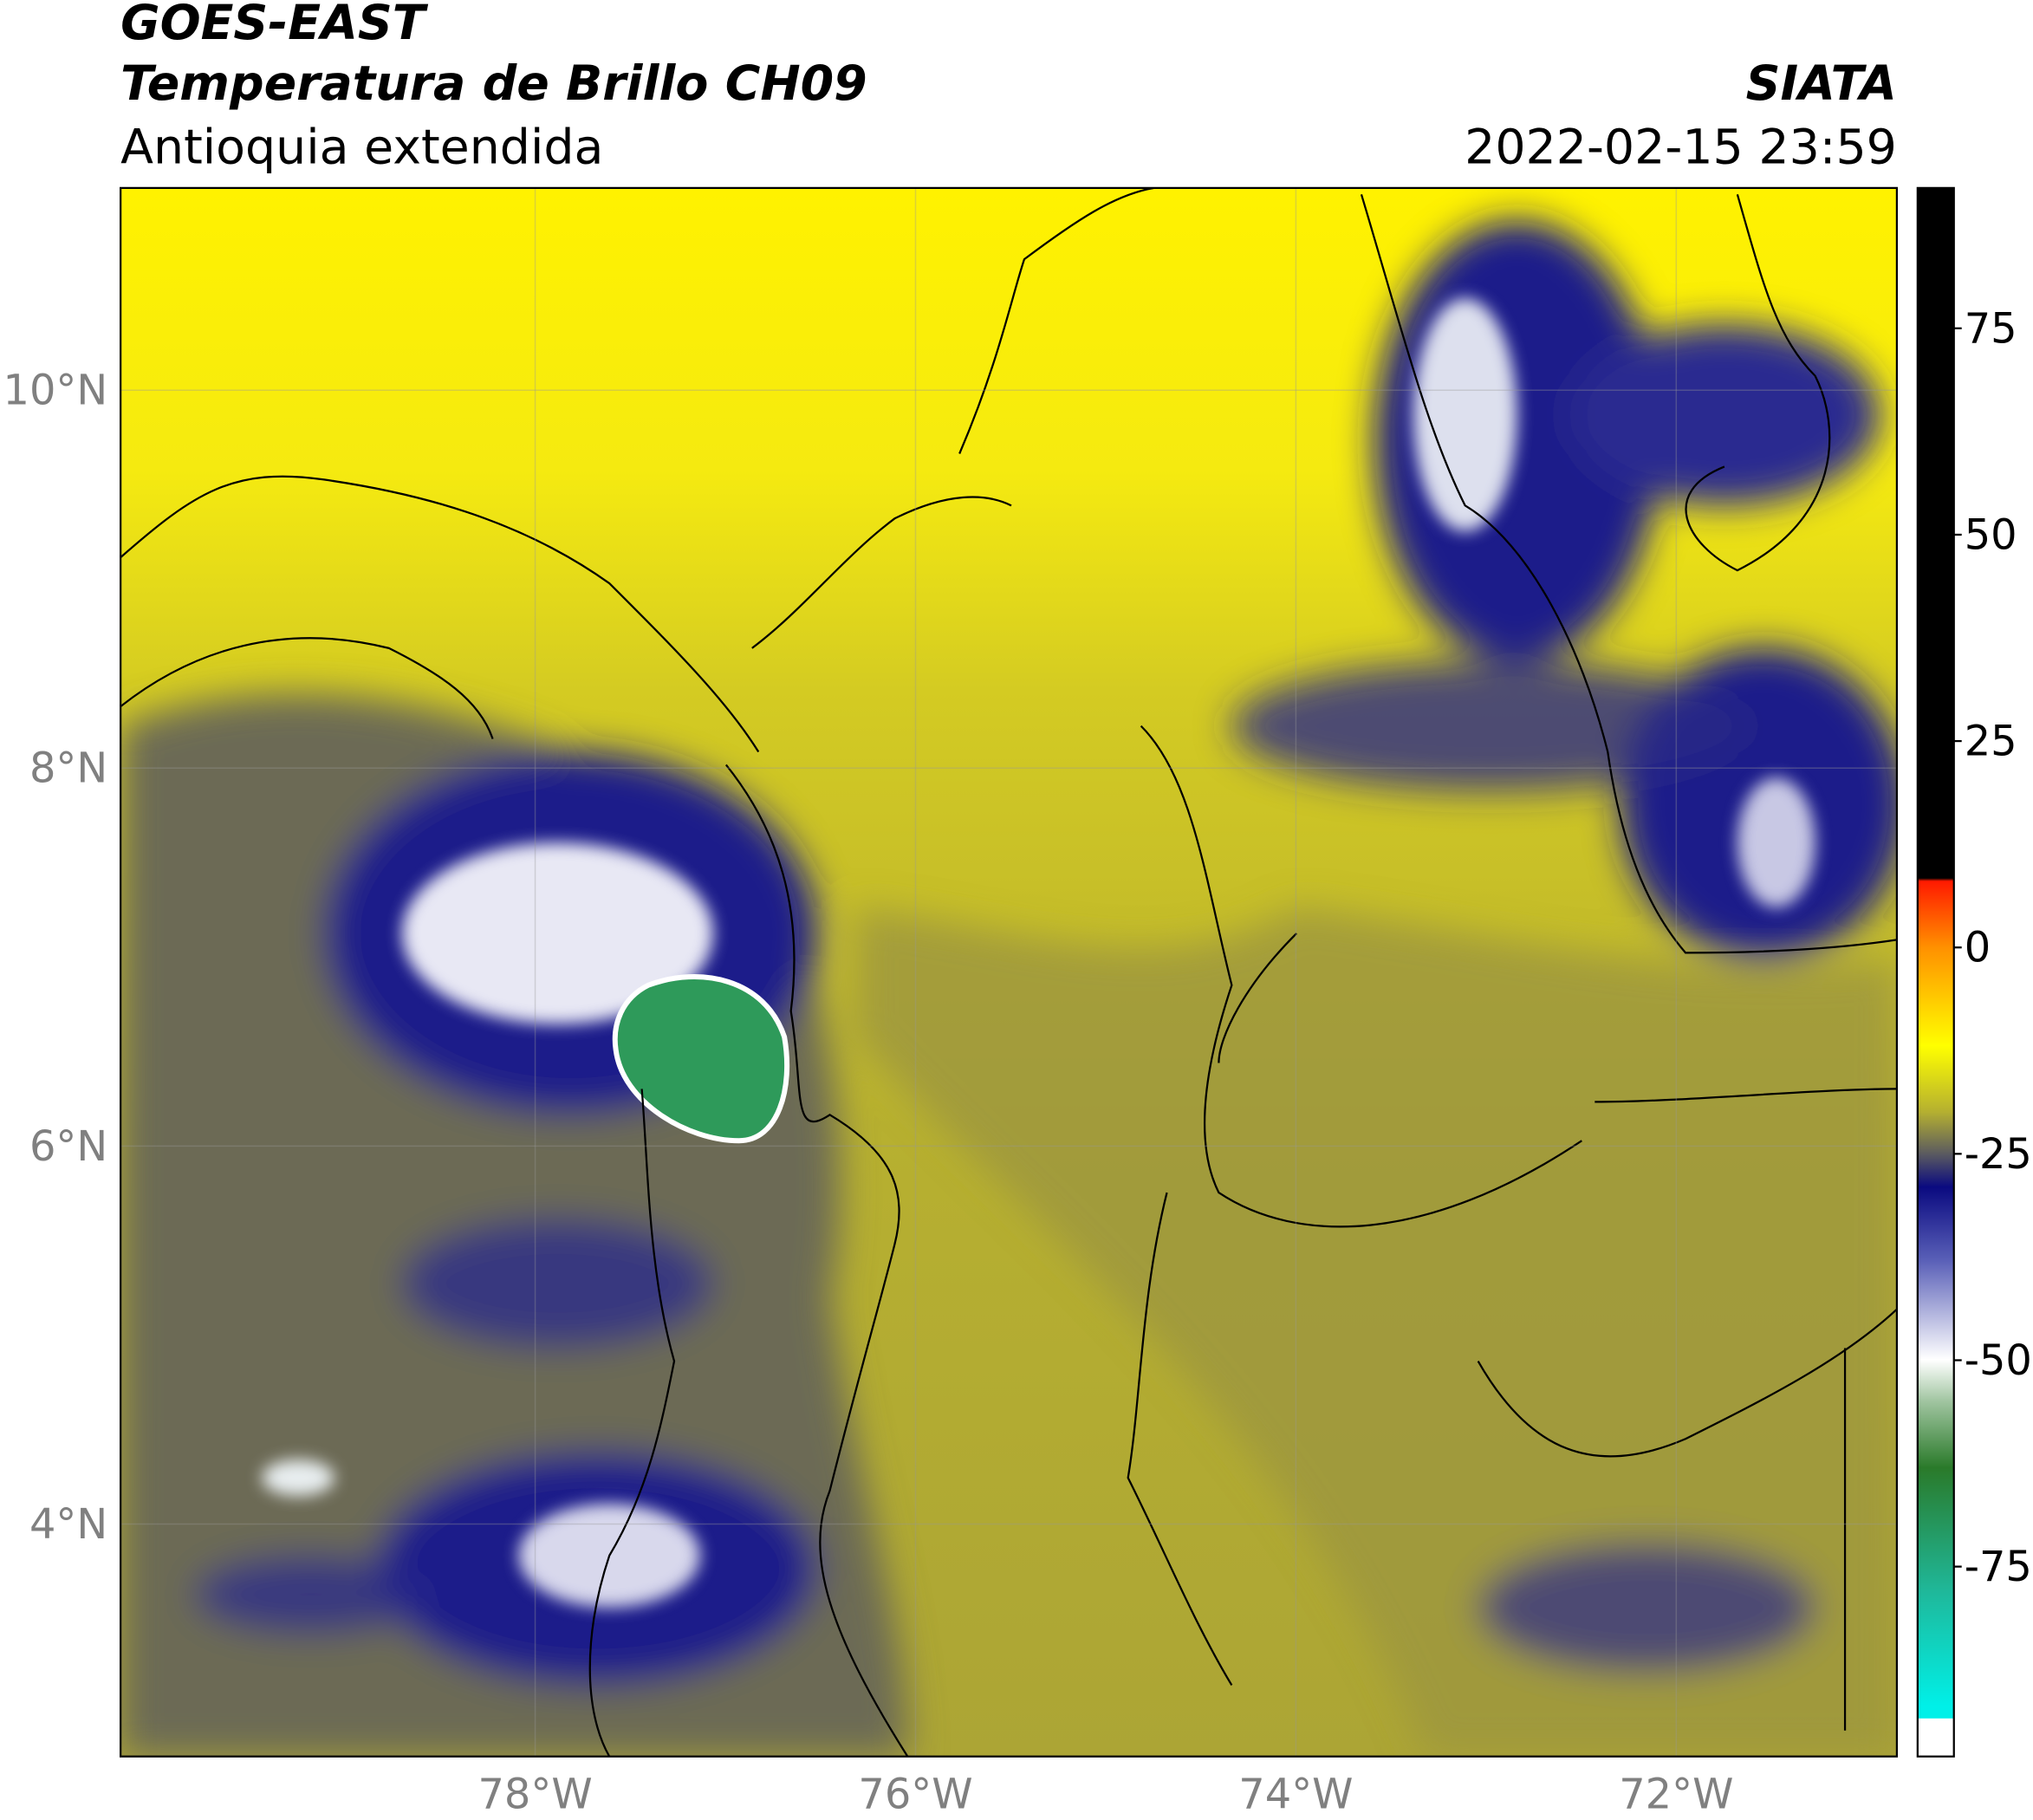 This screenshot has width=2033, height=1820. What do you see at coordinates (1998, 1155) in the screenshot?
I see `colorbar-tick-label: -25` at bounding box center [1998, 1155].